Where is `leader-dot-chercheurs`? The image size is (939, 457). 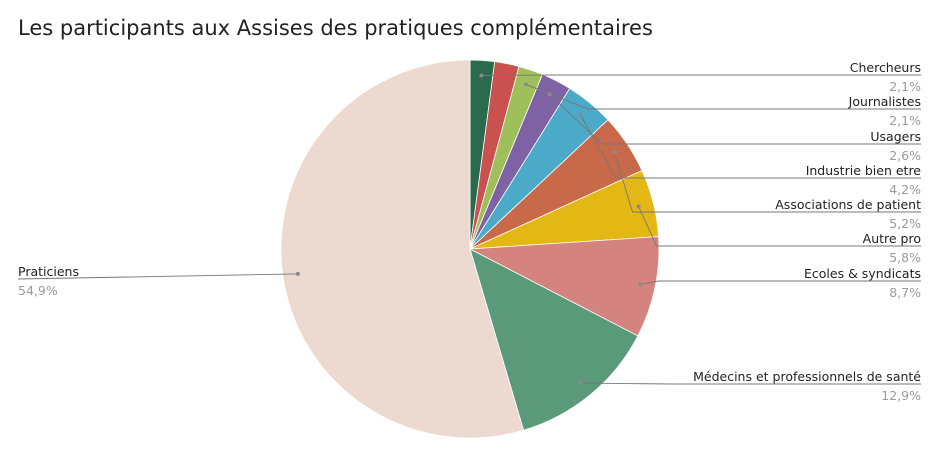 leader-dot-chercheurs is located at coordinates (481, 75).